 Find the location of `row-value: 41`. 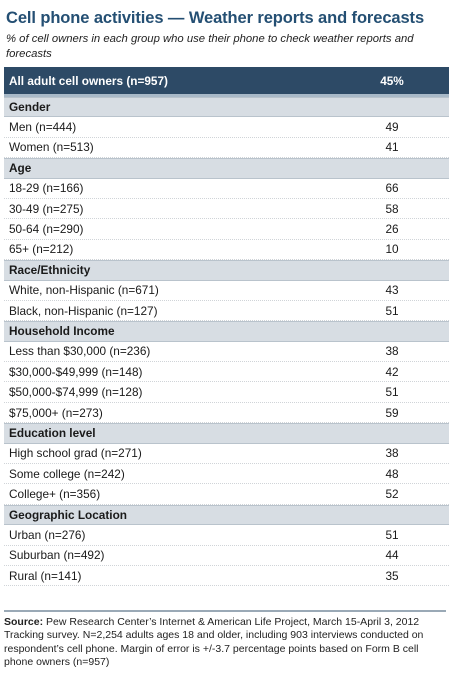

row-value: 41 is located at coordinates (392, 147).